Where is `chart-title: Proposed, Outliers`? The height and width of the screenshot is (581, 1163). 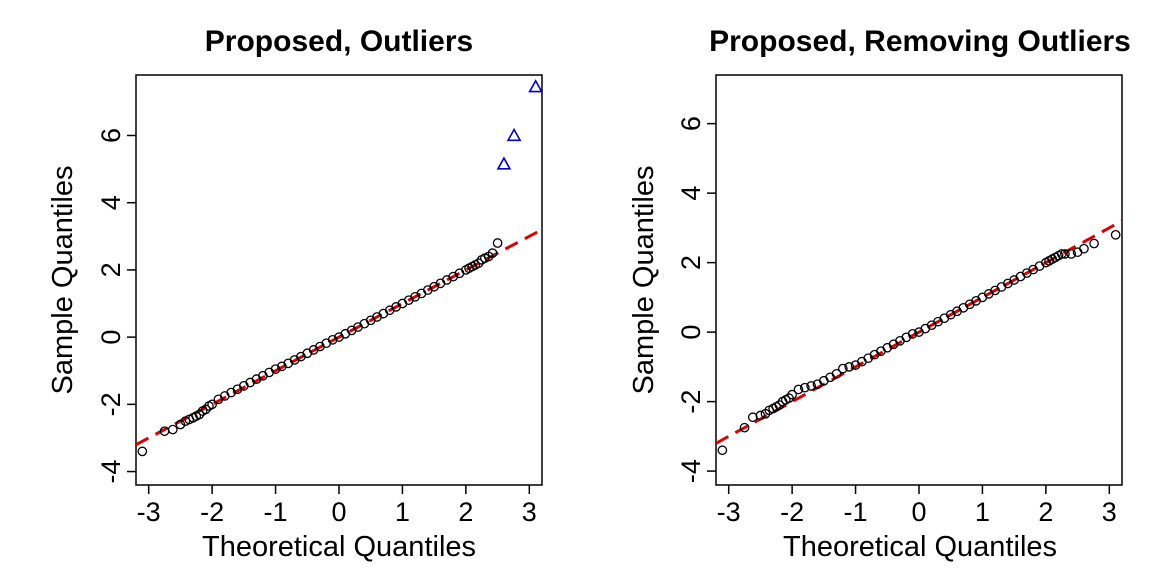 chart-title: Proposed, Outliers is located at coordinates (339, 41).